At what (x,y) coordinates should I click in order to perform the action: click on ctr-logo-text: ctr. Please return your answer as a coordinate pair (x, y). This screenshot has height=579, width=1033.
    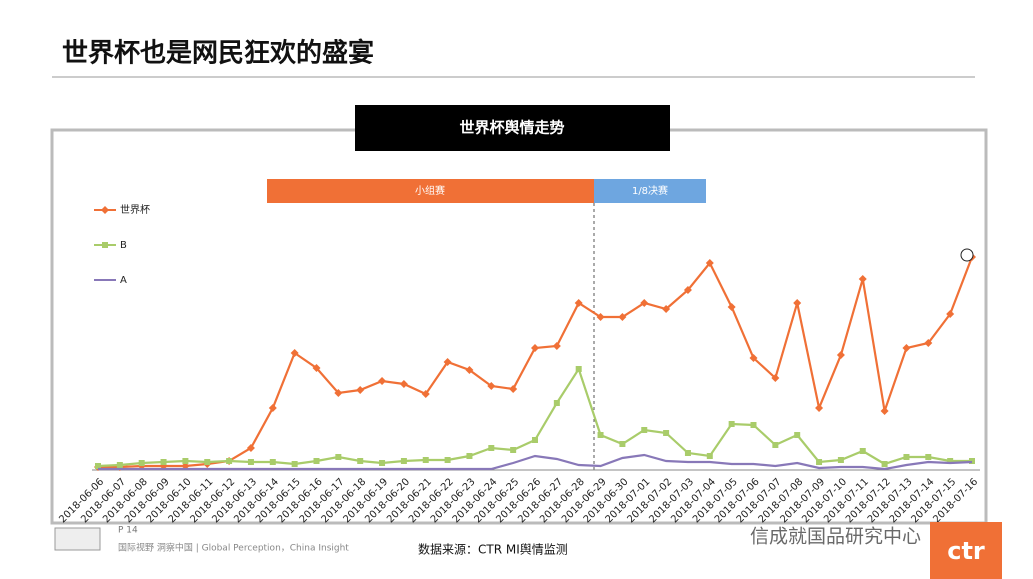
    Looking at the image, I should click on (966, 551).